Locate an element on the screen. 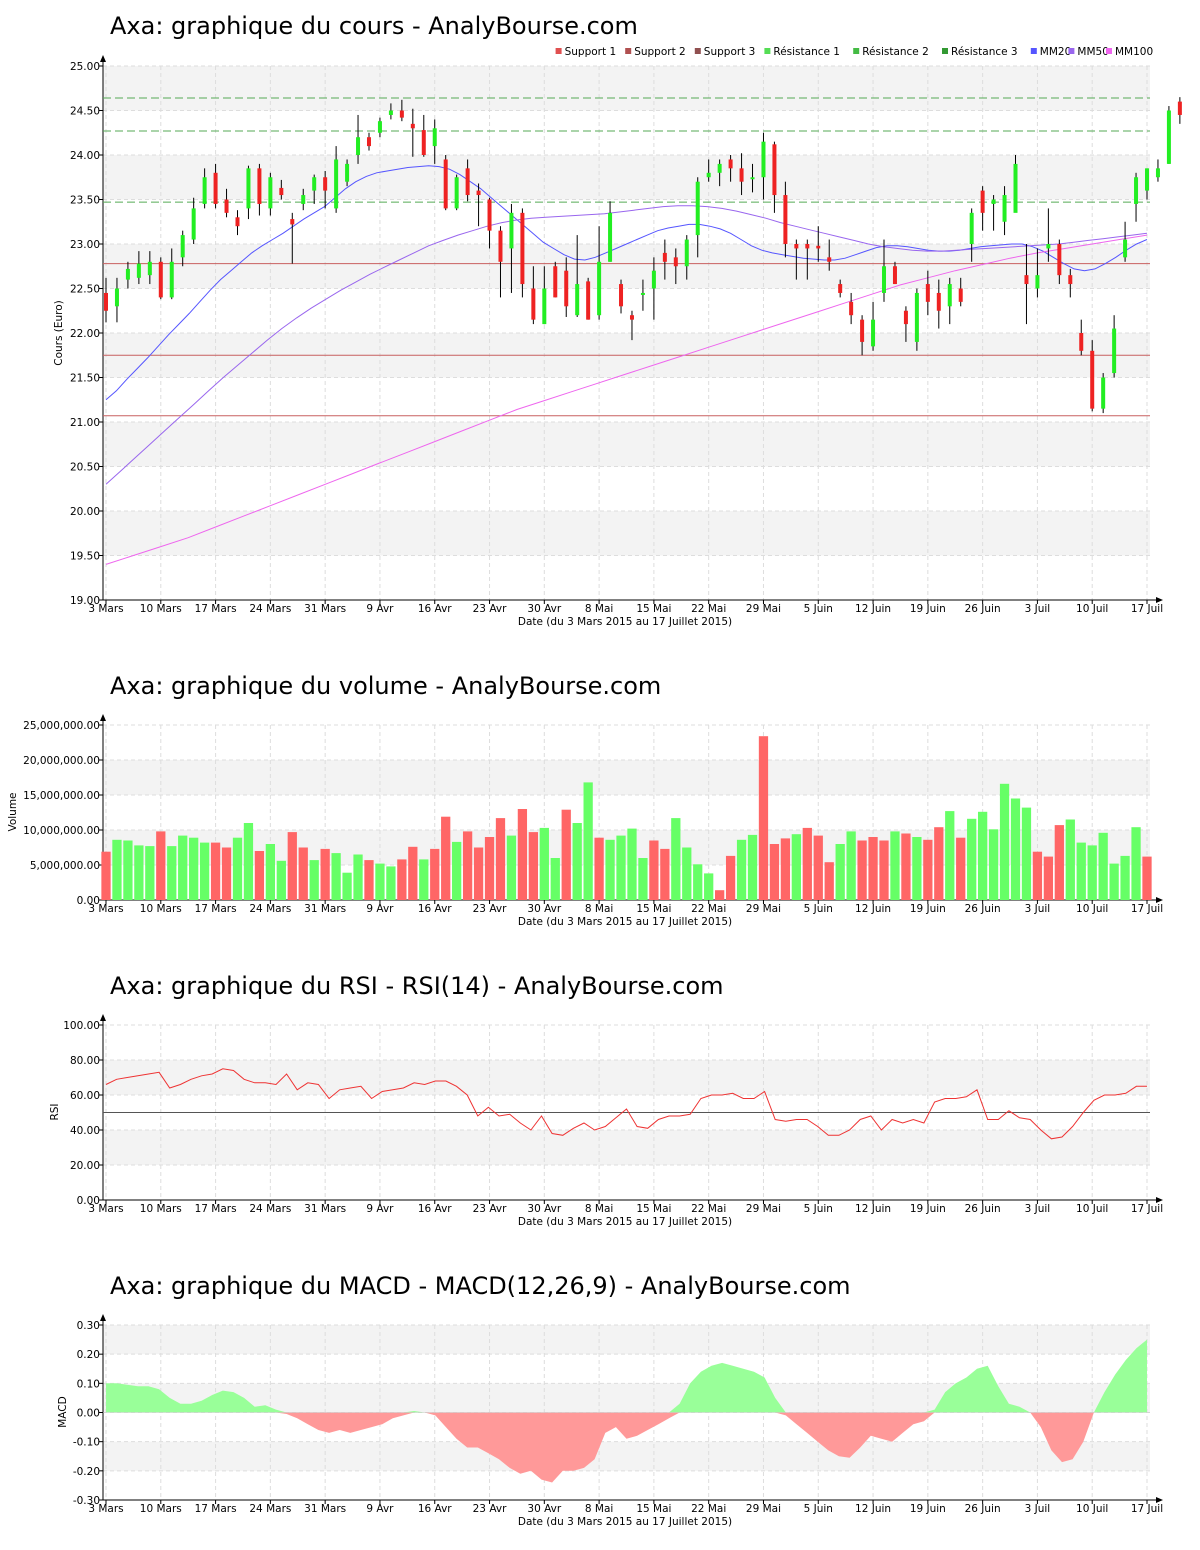 This screenshot has width=1200, height=1550. legend-label: Résistance 1 is located at coordinates (806, 52).